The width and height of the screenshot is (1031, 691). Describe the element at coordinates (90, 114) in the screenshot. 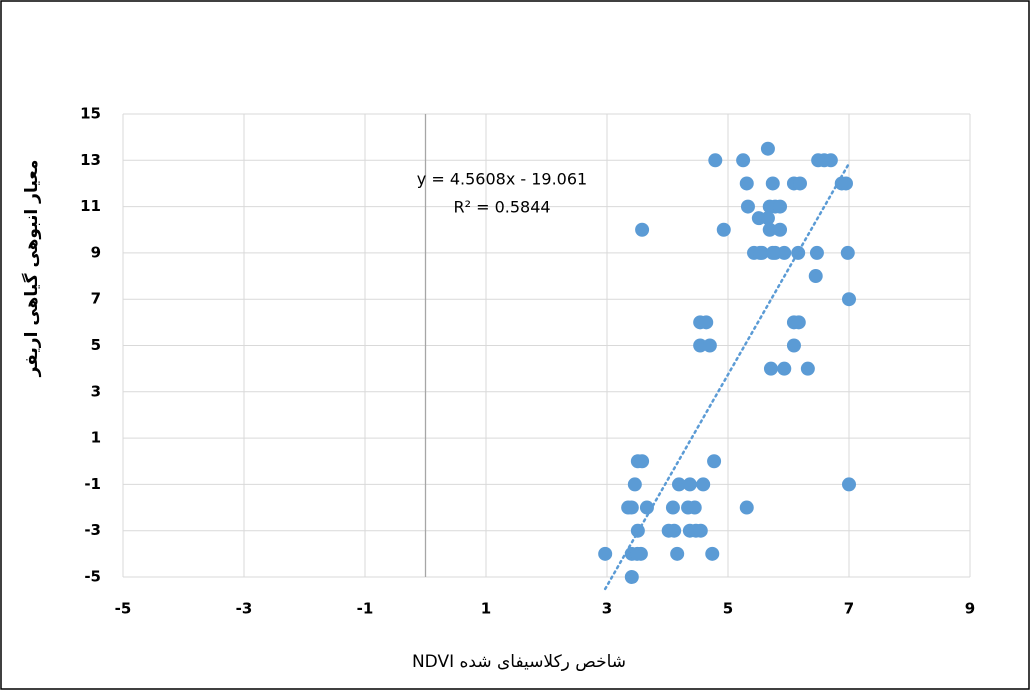

I see `y-tick-label: 15` at that location.